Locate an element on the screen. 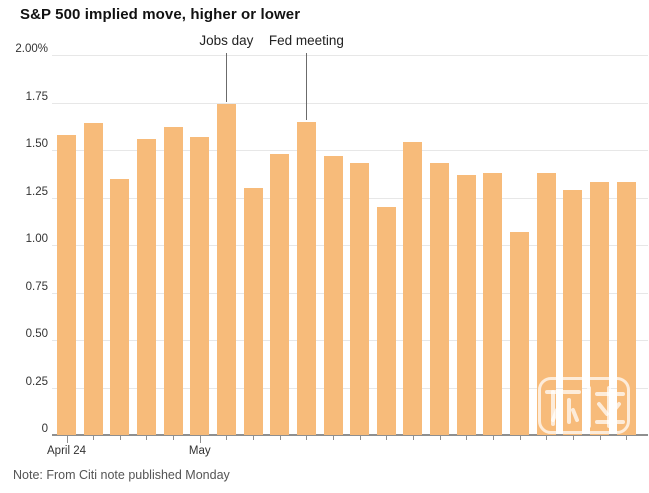  x-axis-tick-label: April 24 is located at coordinates (66, 451).